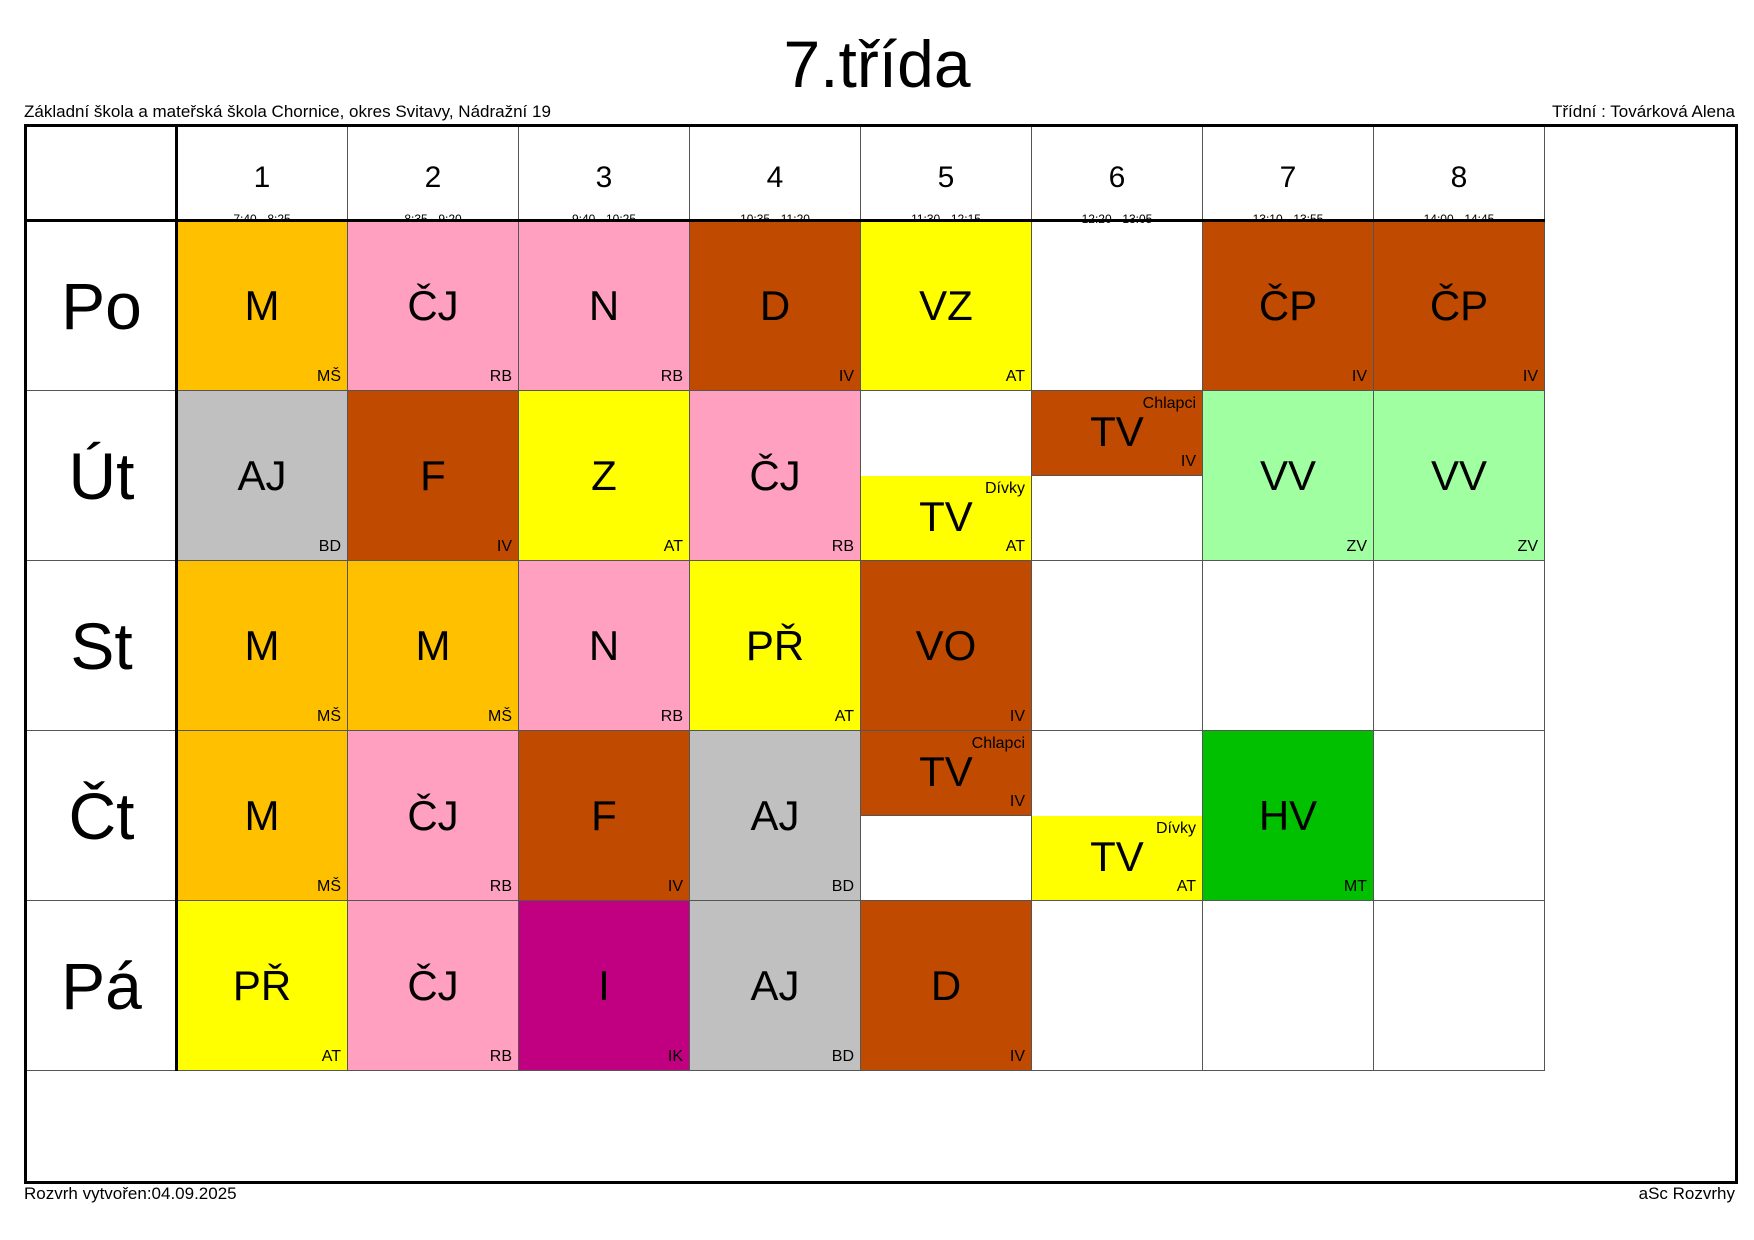 Image resolution: width=1754 pixels, height=1240 pixels. I want to click on day-label: St, so click(102, 646).